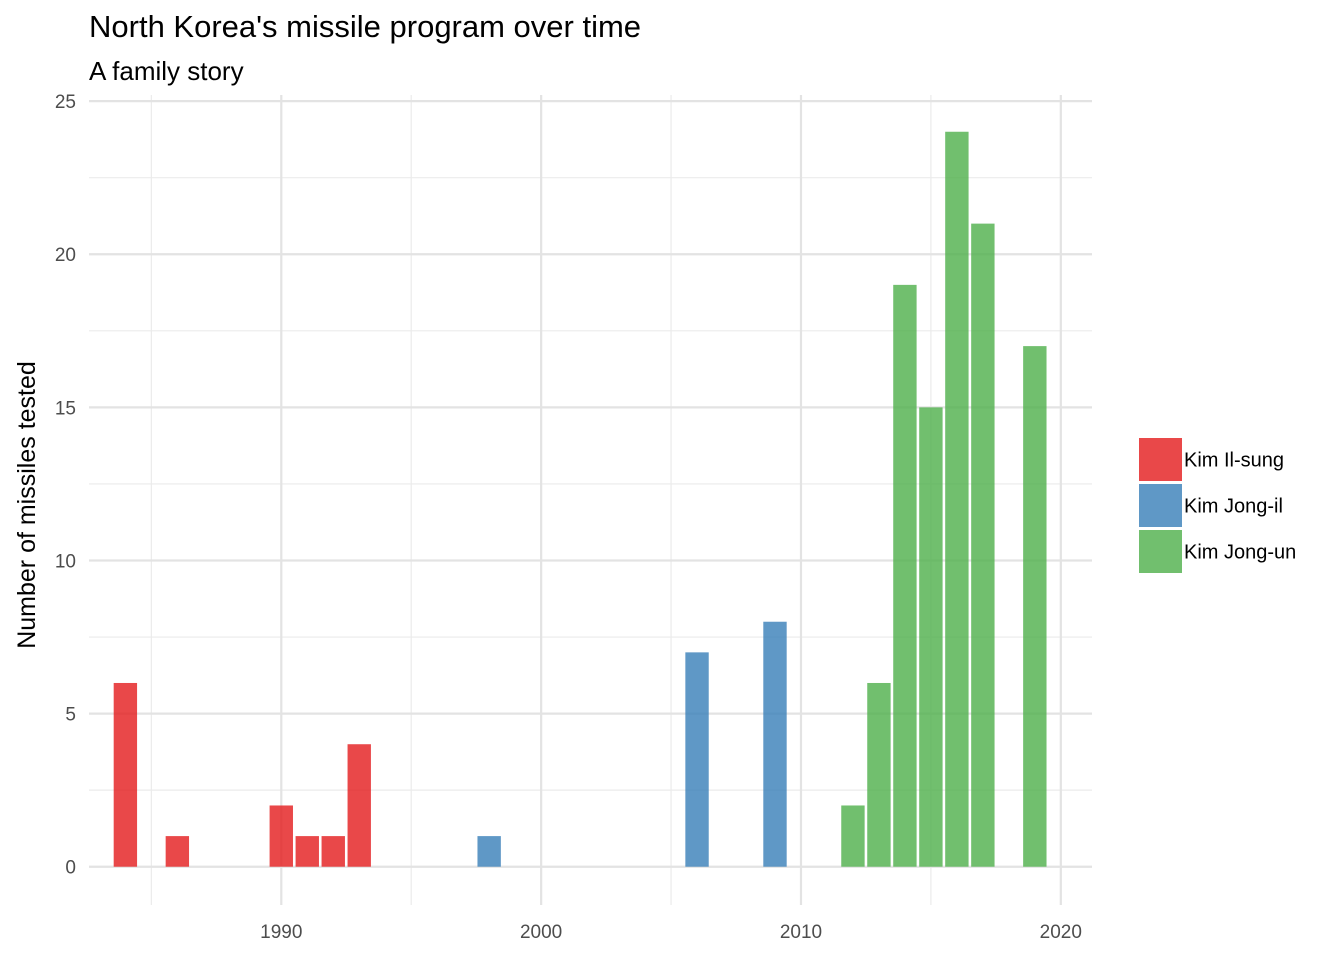 Image resolution: width=1344 pixels, height=960 pixels. What do you see at coordinates (65, 485) in the screenshot?
I see `y-axis-ticks: 0 5 10 15 20 25` at bounding box center [65, 485].